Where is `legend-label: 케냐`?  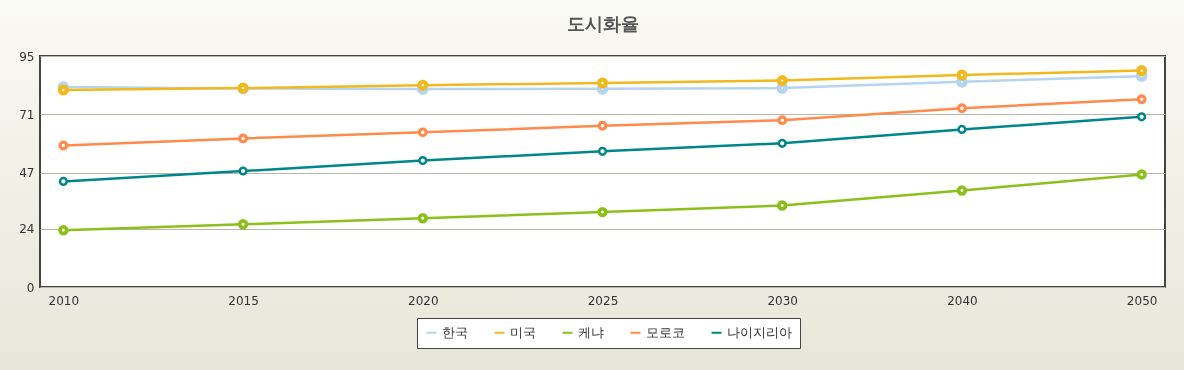
legend-label: 케냐 is located at coordinates (591, 332).